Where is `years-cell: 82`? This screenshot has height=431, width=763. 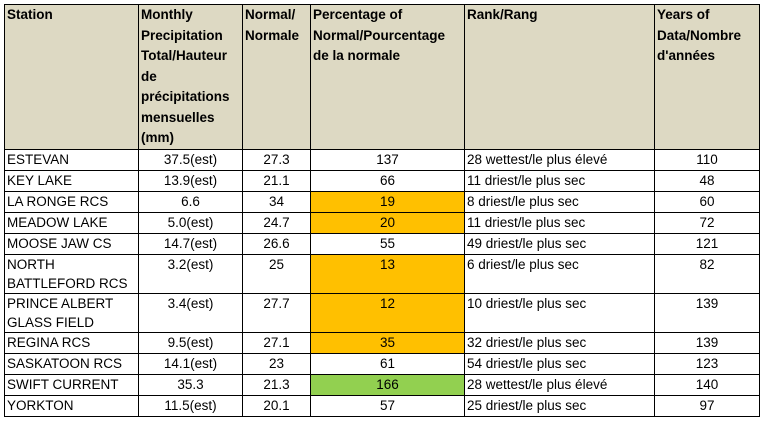
years-cell: 82 is located at coordinates (707, 273).